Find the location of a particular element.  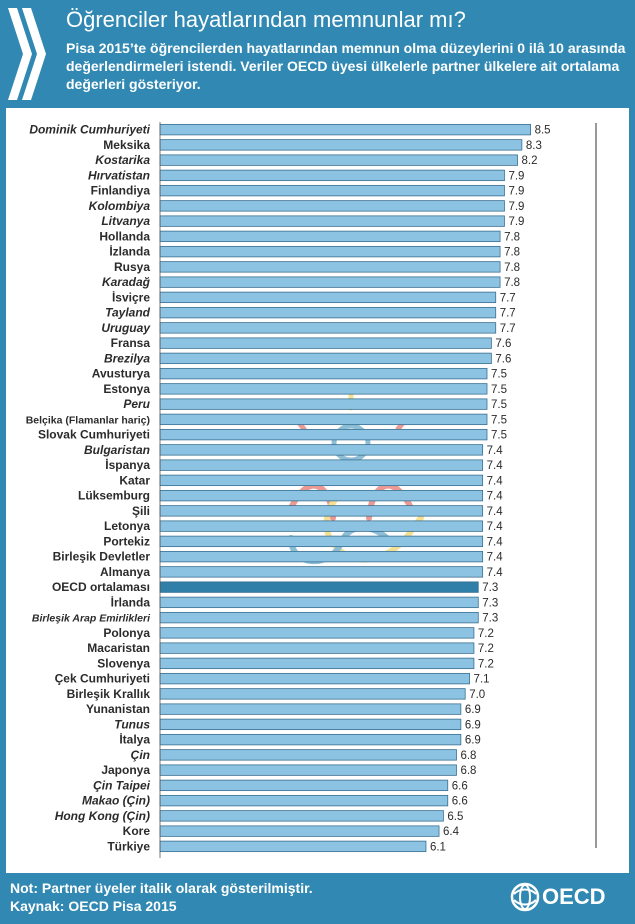

value-label: 7.6 is located at coordinates (503, 359).